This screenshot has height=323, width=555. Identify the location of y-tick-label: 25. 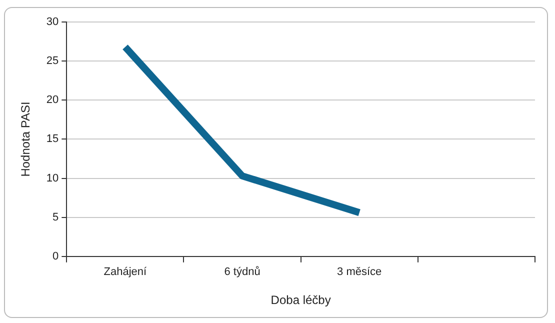
(52, 61).